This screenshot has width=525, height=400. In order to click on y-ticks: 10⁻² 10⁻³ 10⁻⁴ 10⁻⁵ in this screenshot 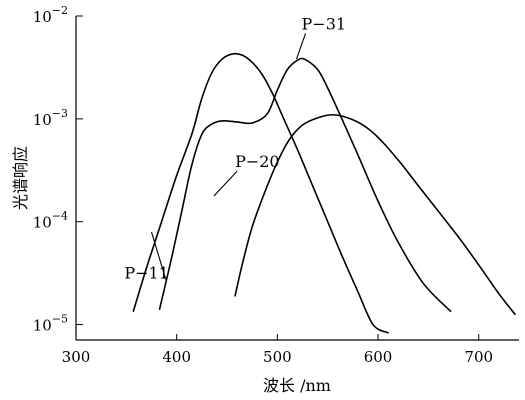, I will do `click(58, 169)`.